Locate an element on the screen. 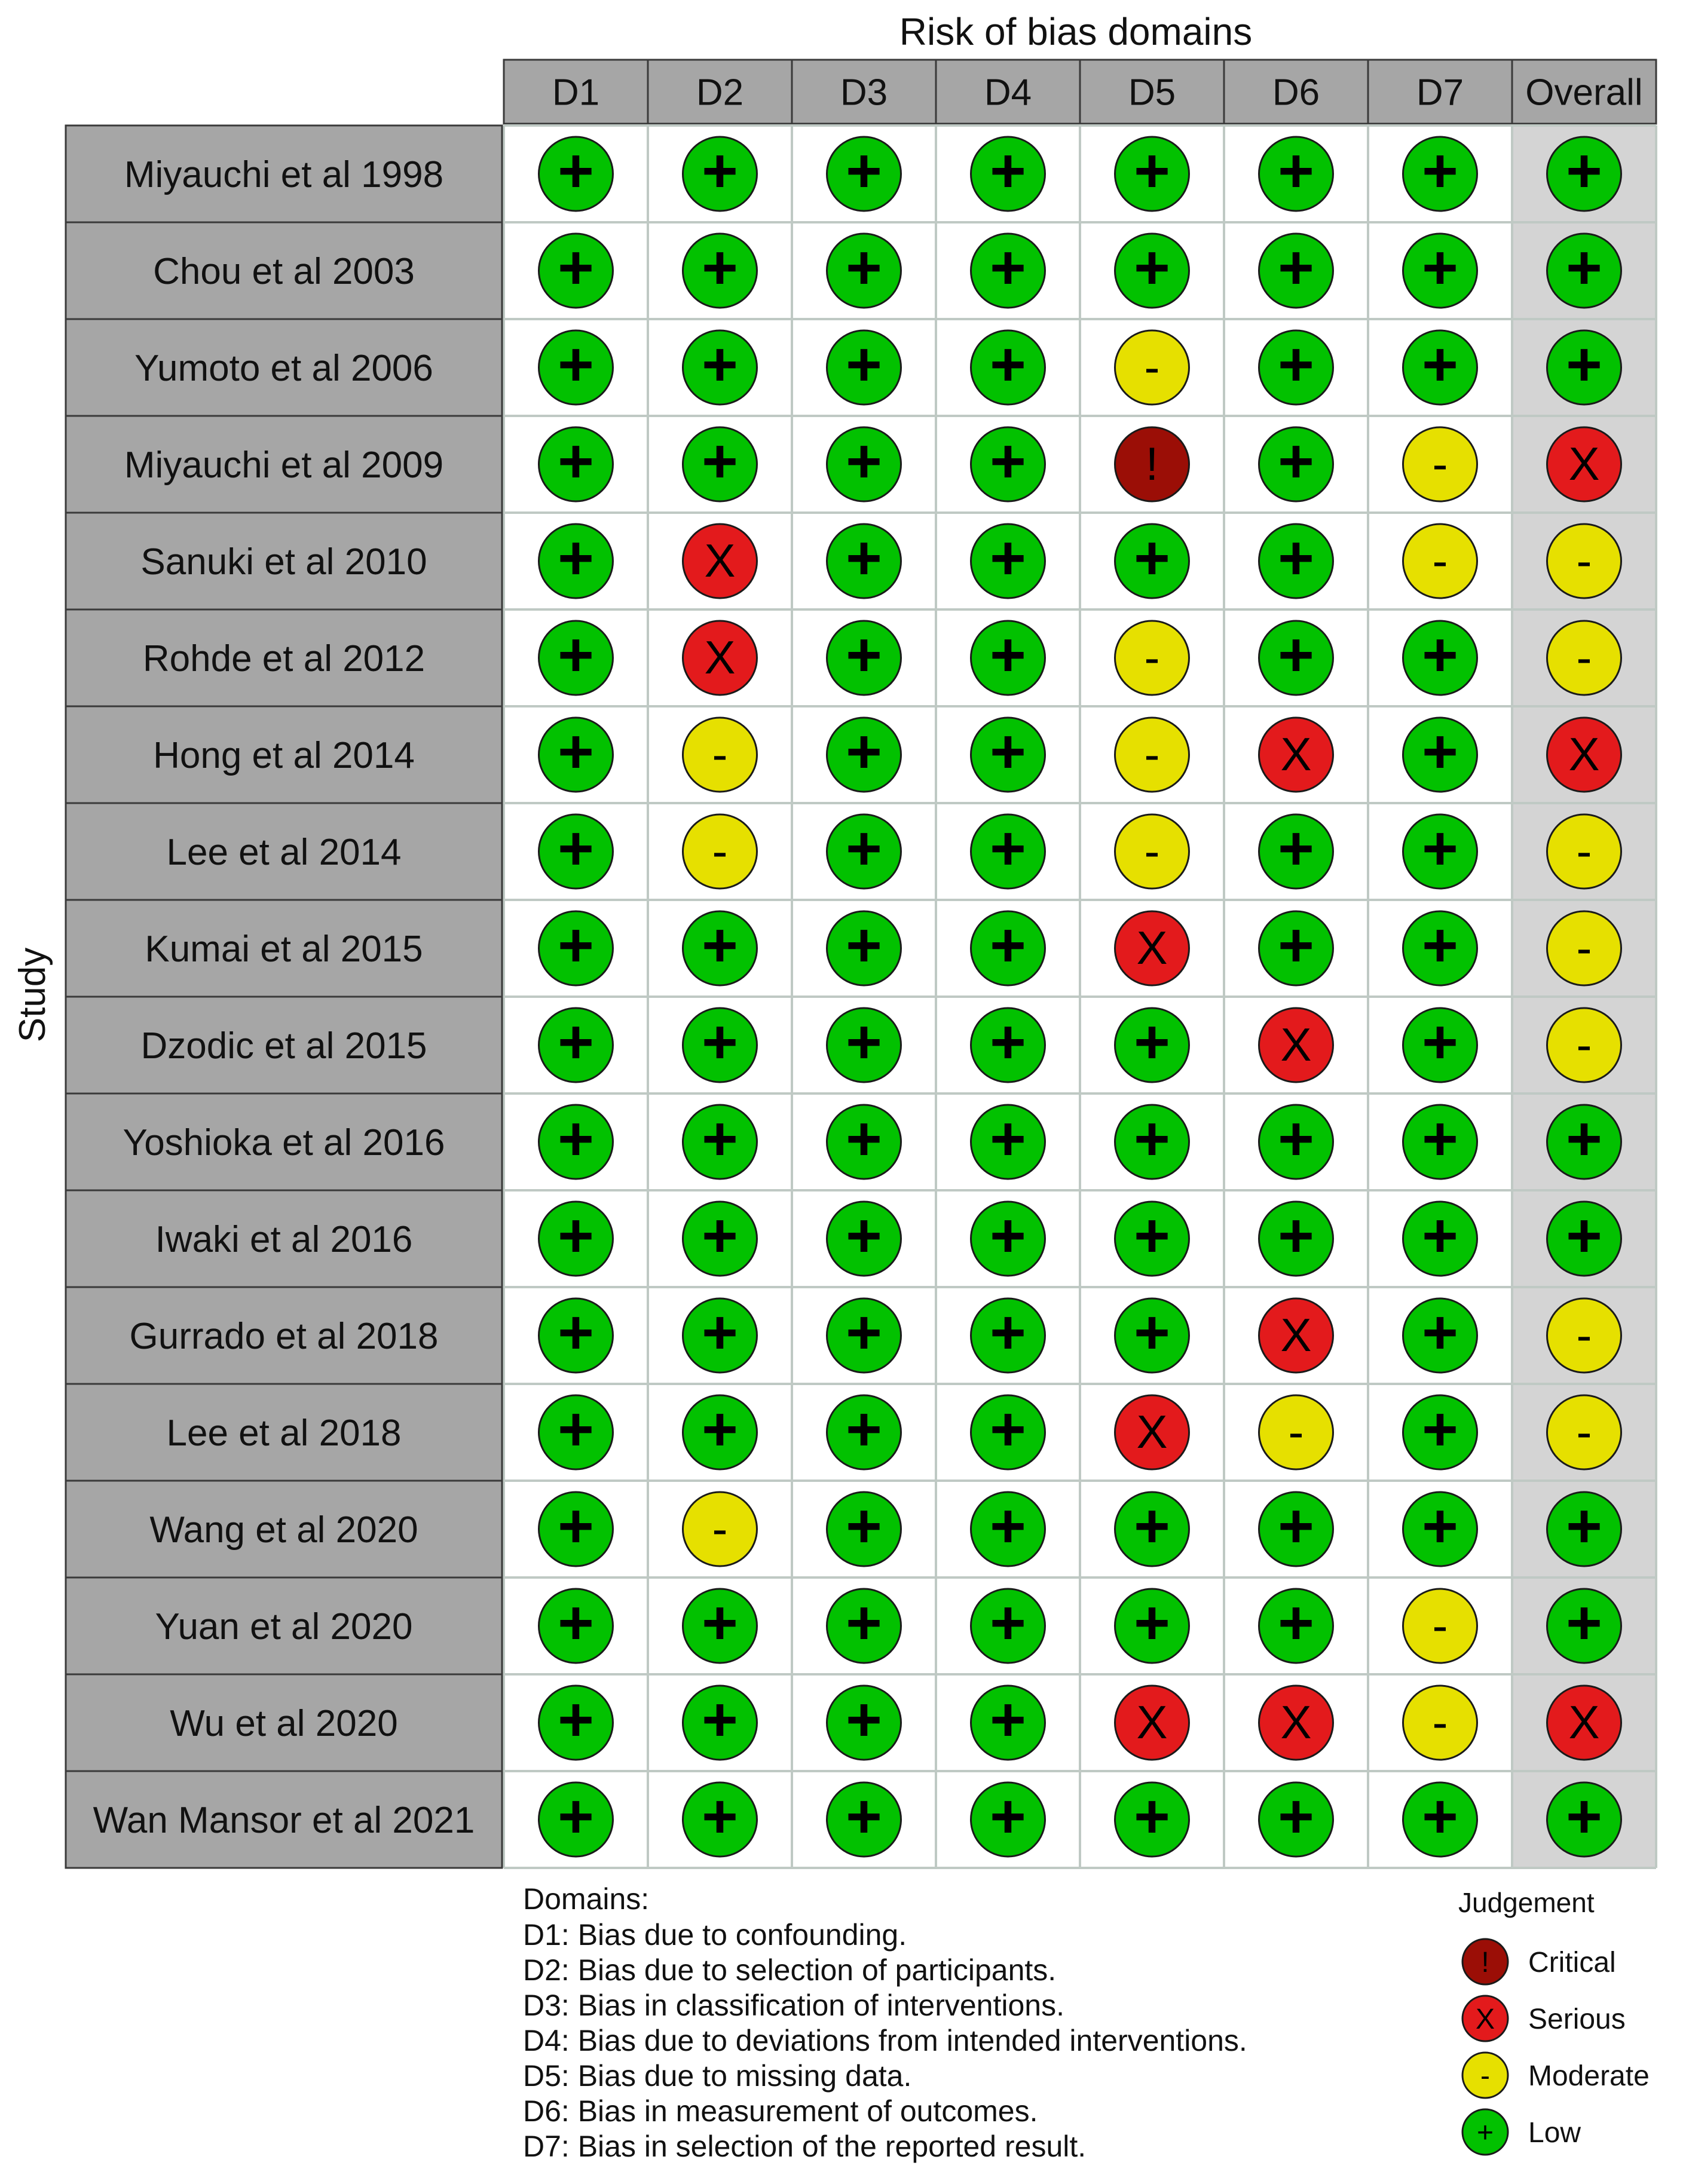 This screenshot has height=2184, width=1686. domain-description: D1: Bias due to confounding. is located at coordinates (715, 1935).